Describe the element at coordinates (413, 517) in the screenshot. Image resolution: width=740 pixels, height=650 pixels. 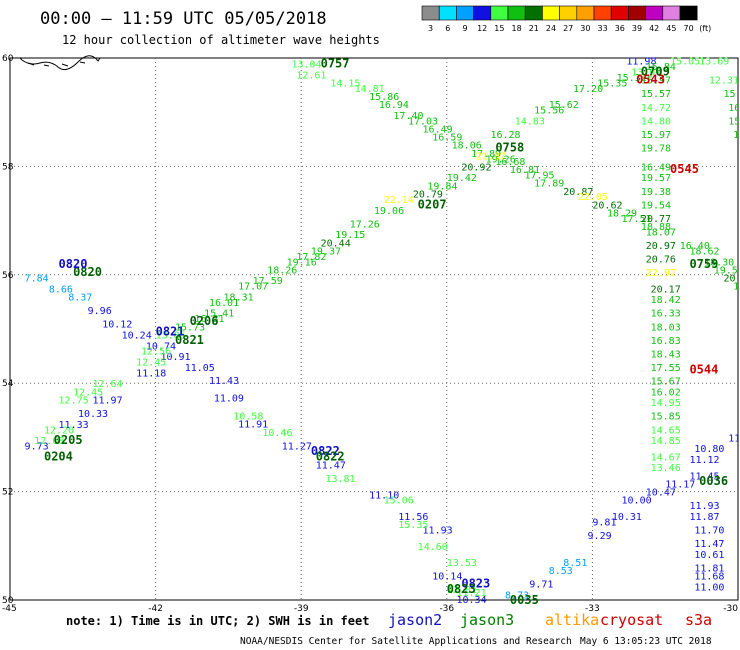
I see `wave-height-label: 11.56` at that location.